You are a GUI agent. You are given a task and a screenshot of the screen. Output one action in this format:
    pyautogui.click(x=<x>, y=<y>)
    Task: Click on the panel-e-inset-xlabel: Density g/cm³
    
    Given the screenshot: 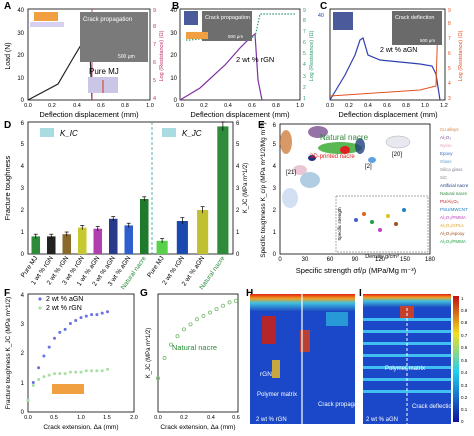 What is the action you would take?
    pyautogui.click(x=382, y=257)
    